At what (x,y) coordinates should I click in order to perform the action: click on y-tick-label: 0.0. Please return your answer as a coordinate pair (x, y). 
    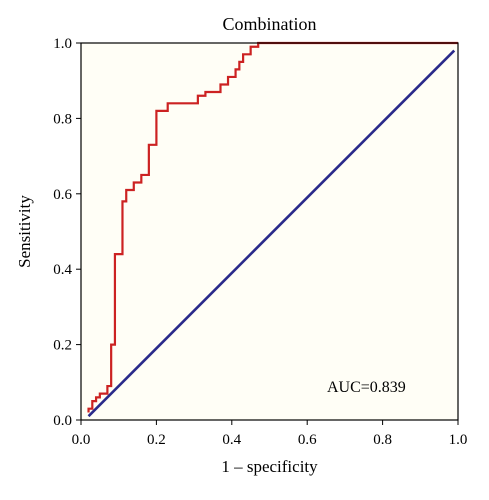
    Looking at the image, I should click on (62, 421).